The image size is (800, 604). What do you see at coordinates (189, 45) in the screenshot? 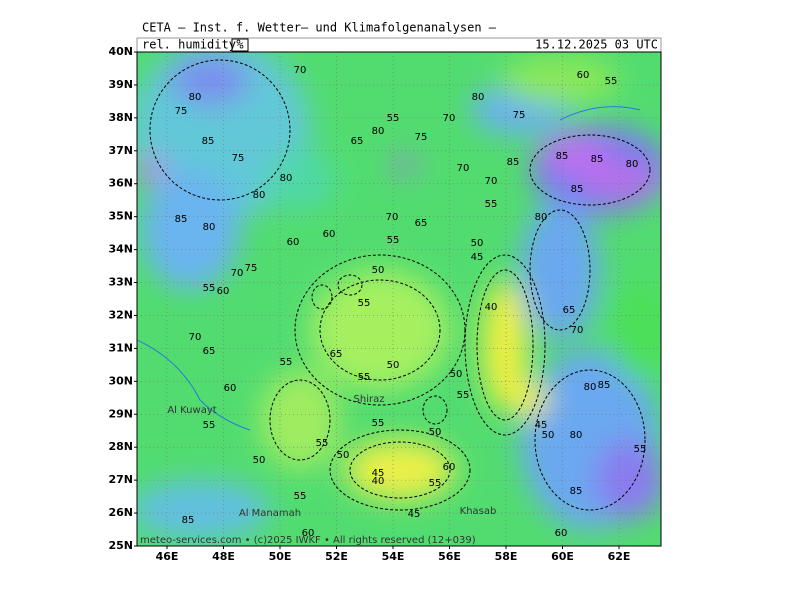
I see `variable: rel. humidity` at bounding box center [189, 45].